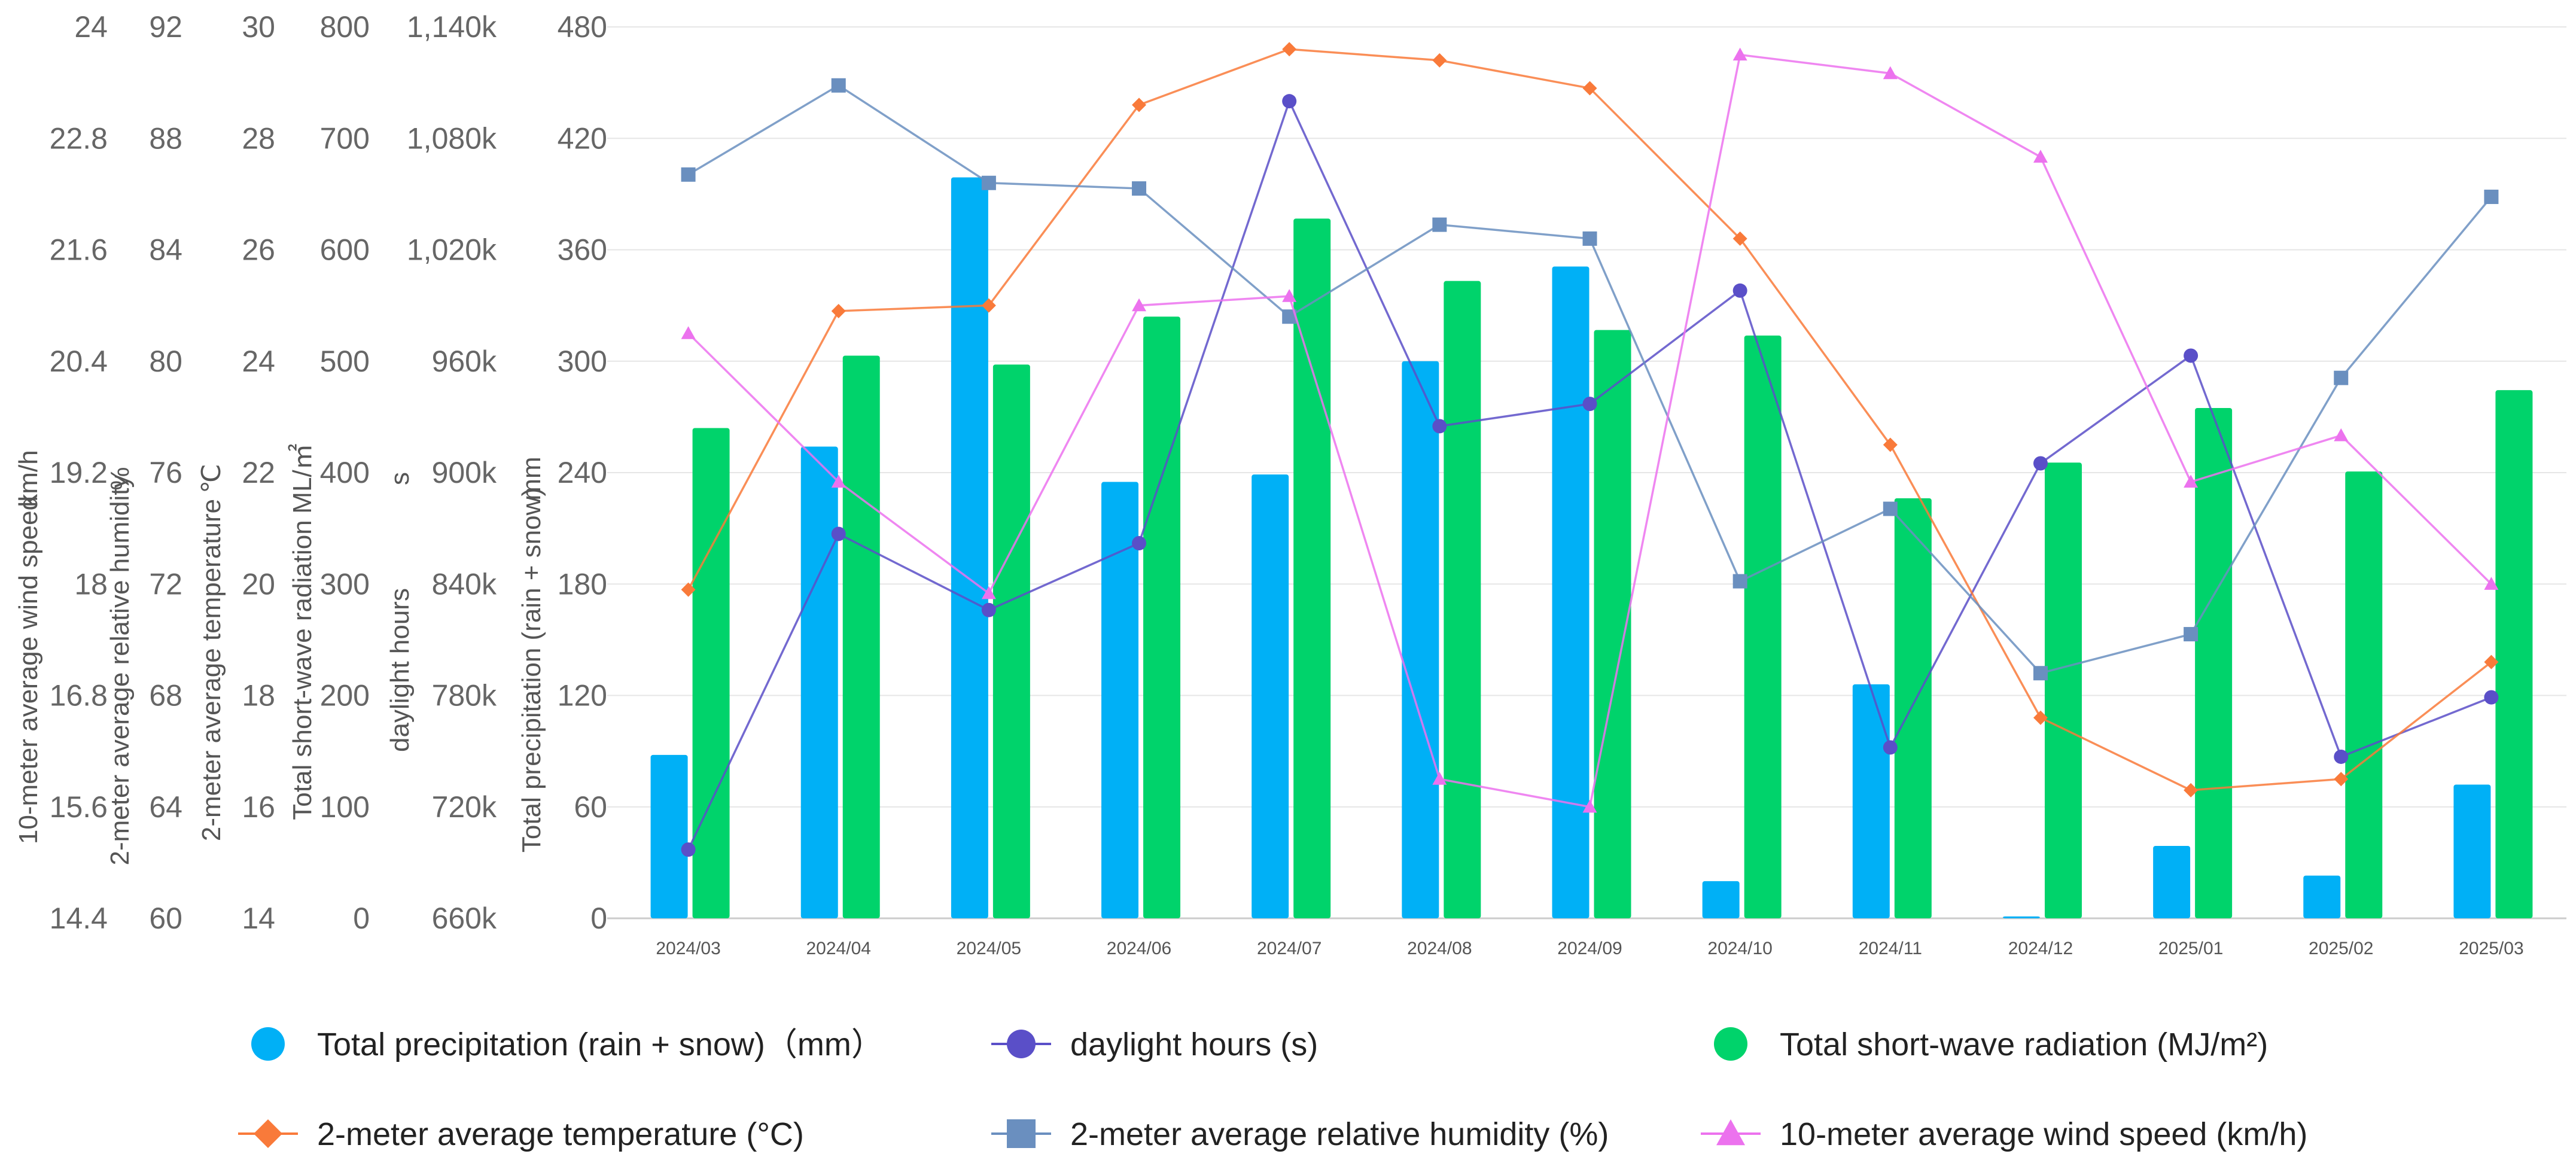  What do you see at coordinates (598, 918) in the screenshot?
I see `y-tick-label: 0` at bounding box center [598, 918].